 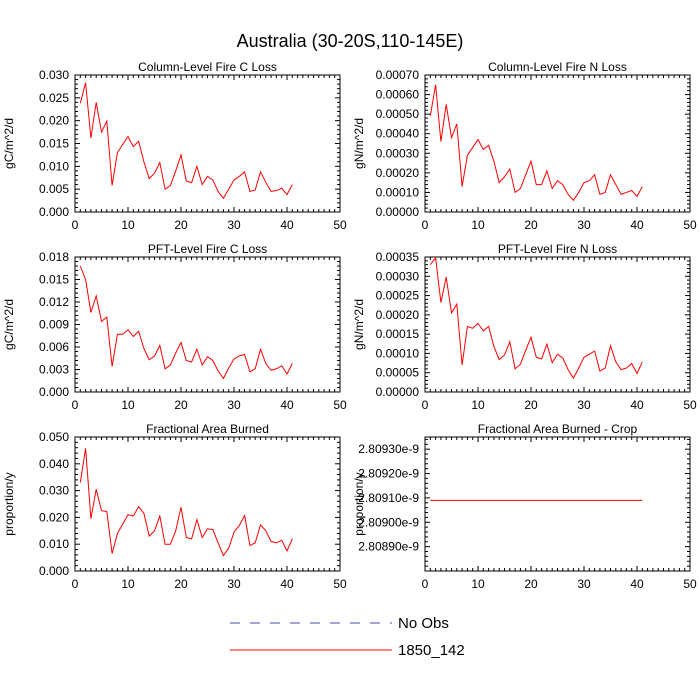 What do you see at coordinates (54, 189) in the screenshot?
I see `y-tick-label: 0.005` at bounding box center [54, 189].